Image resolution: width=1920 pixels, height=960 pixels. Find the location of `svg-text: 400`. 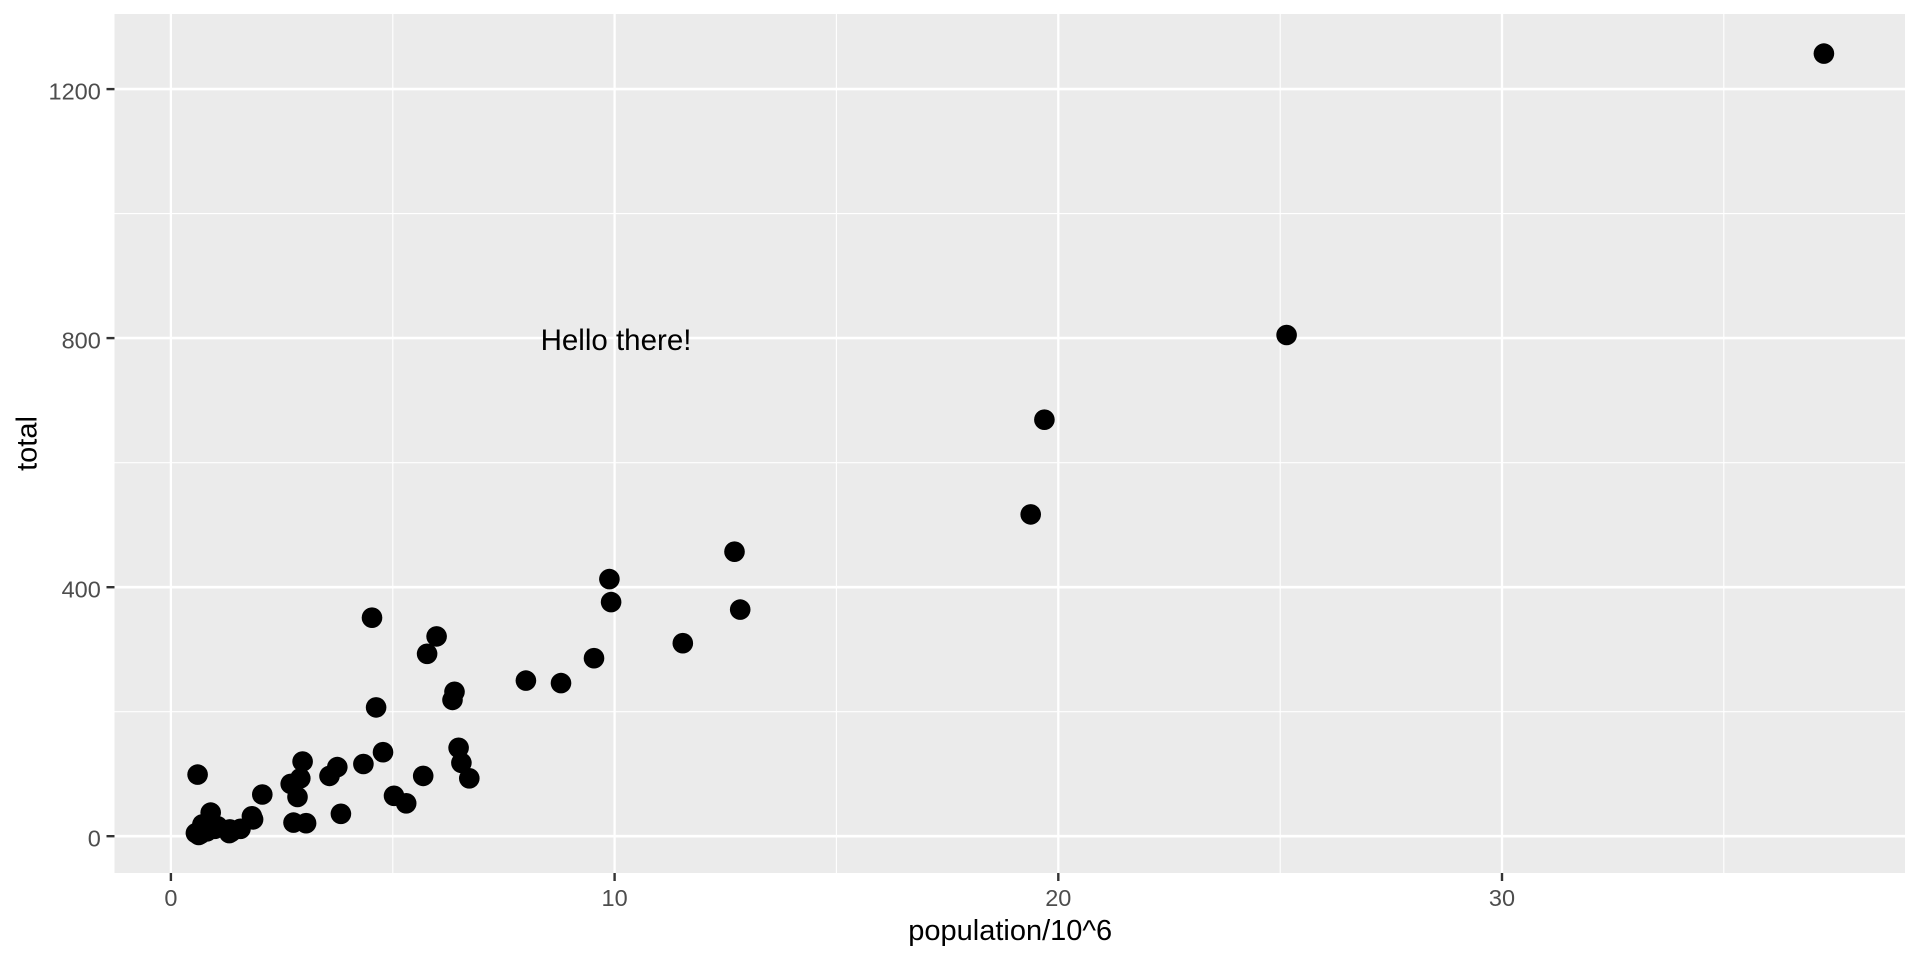

svg-text: 400 is located at coordinates (81, 590).